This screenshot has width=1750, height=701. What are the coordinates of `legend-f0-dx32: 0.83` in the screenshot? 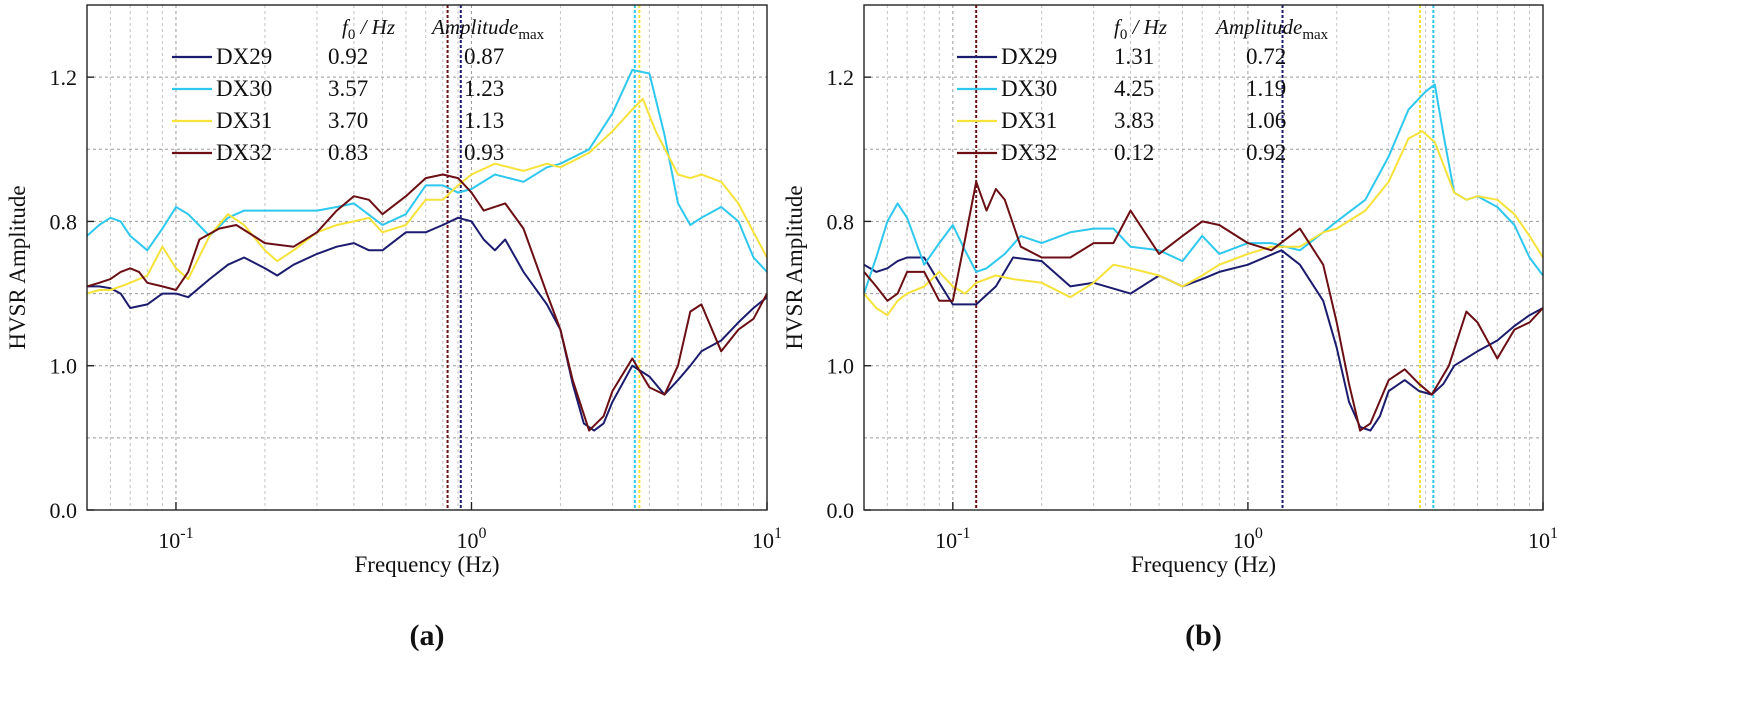 It's located at (348, 152).